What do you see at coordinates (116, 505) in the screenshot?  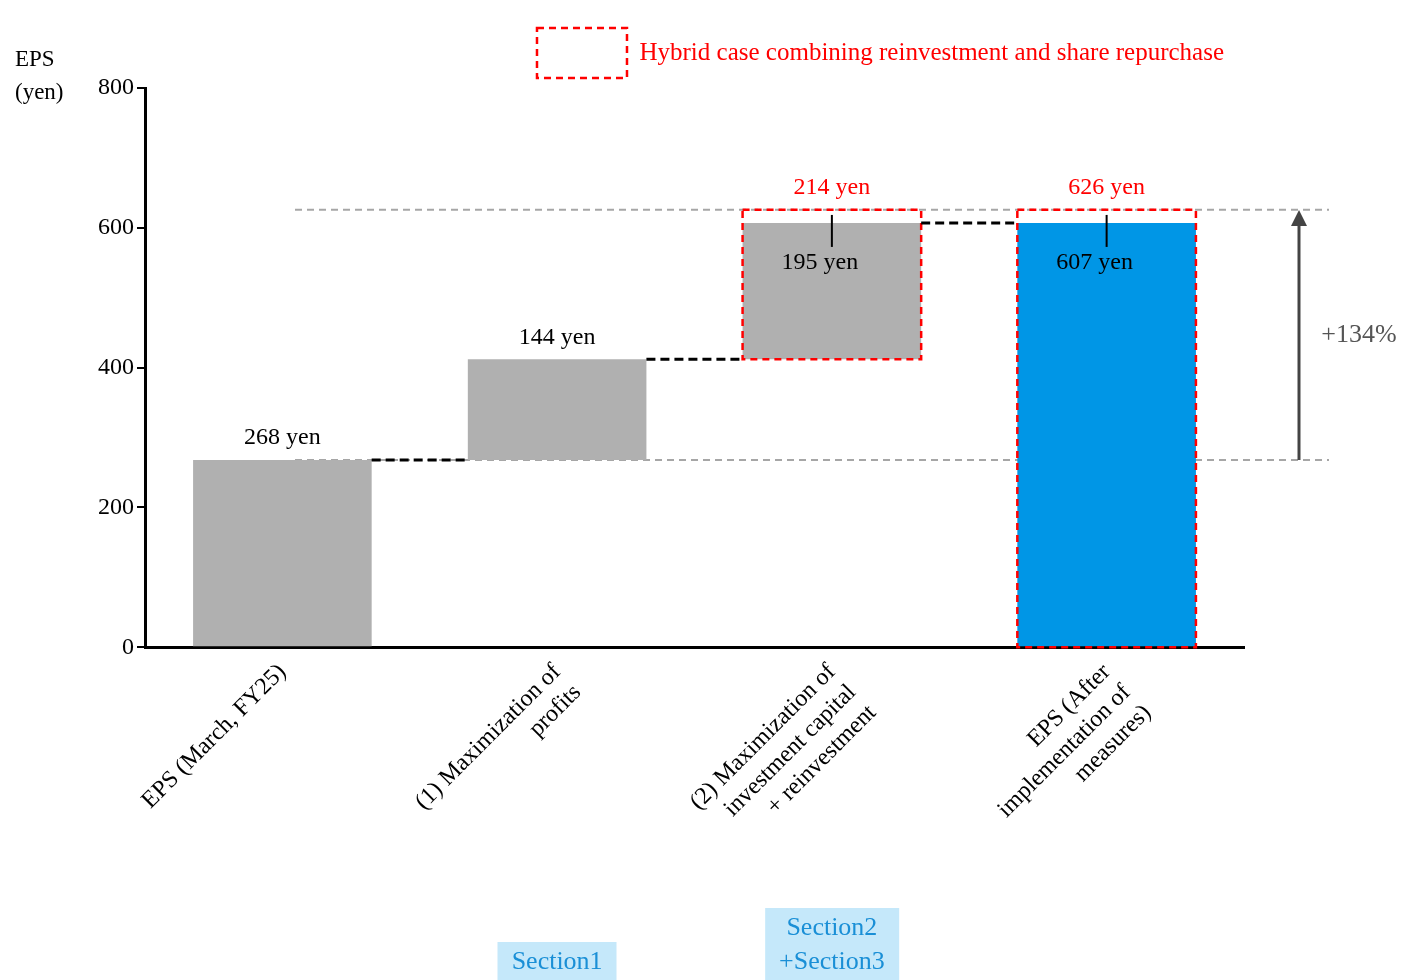 I see `y-tick-label: 200` at bounding box center [116, 505].